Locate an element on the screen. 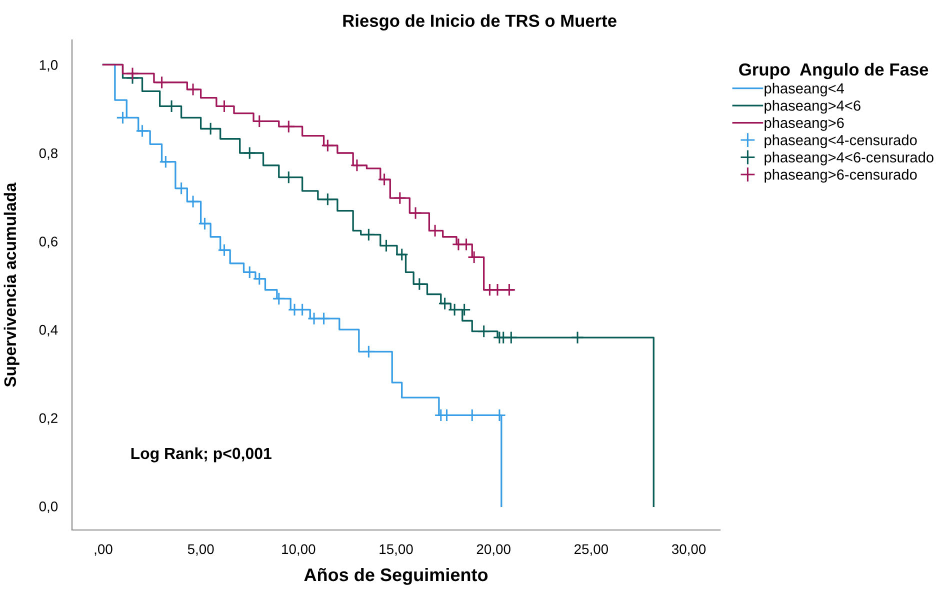  y-axis-title: Supervivencia acumulada is located at coordinates (12, 284).